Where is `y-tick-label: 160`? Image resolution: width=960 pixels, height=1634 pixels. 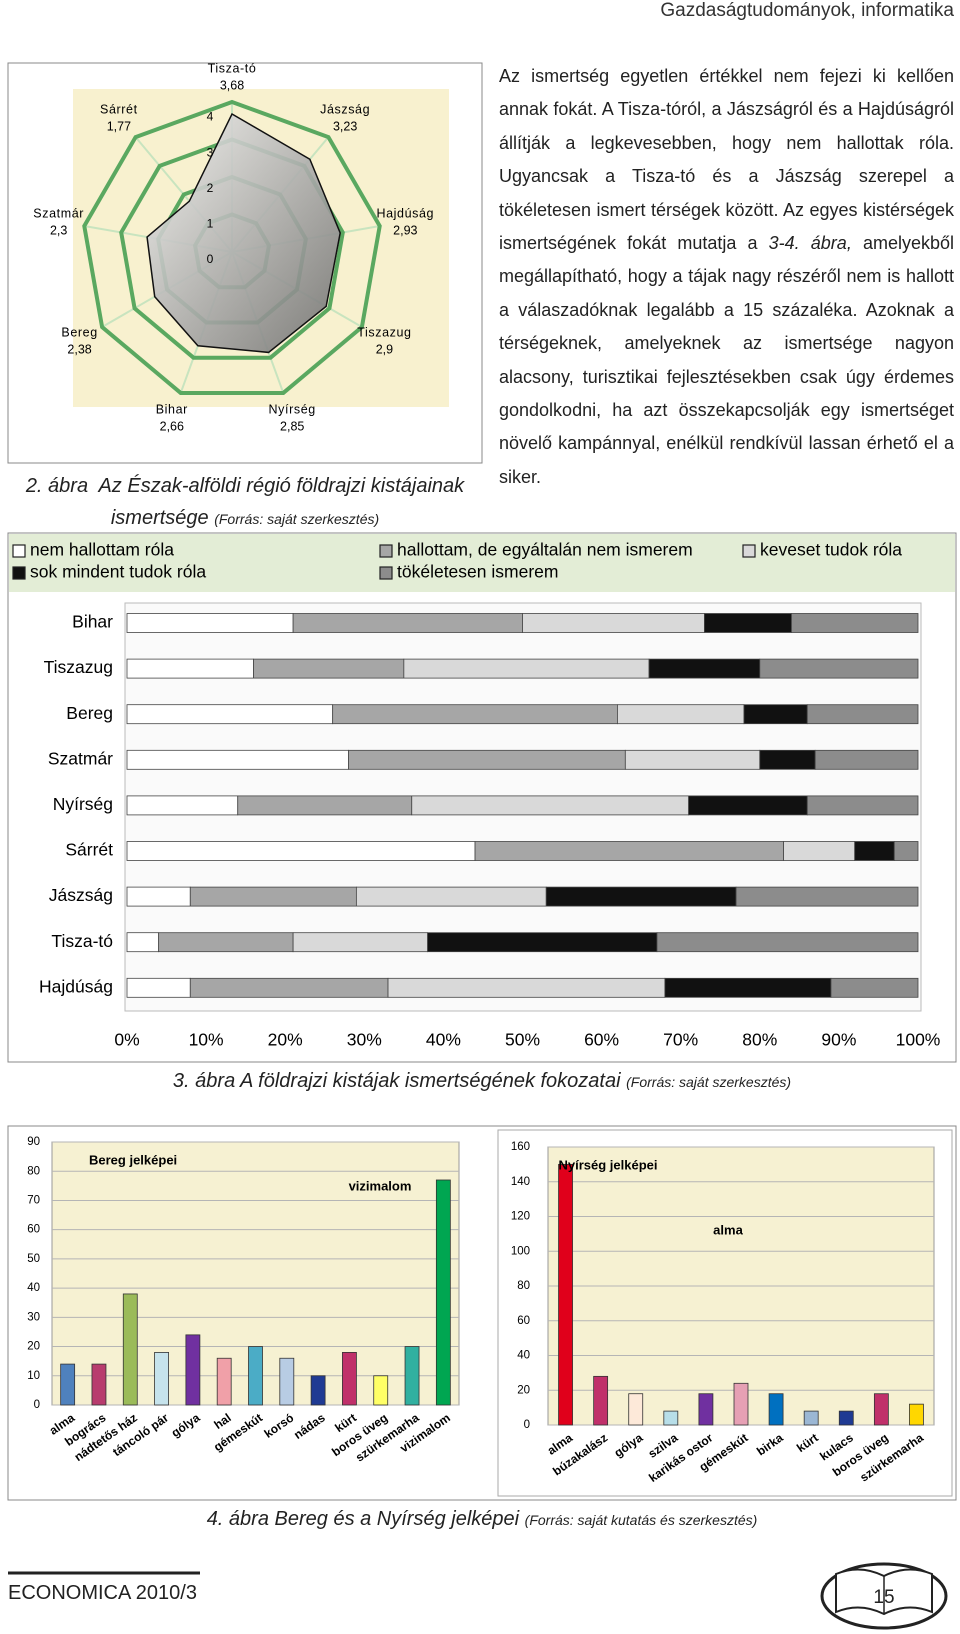 y-tick-label: 160 is located at coordinates (520, 1147).